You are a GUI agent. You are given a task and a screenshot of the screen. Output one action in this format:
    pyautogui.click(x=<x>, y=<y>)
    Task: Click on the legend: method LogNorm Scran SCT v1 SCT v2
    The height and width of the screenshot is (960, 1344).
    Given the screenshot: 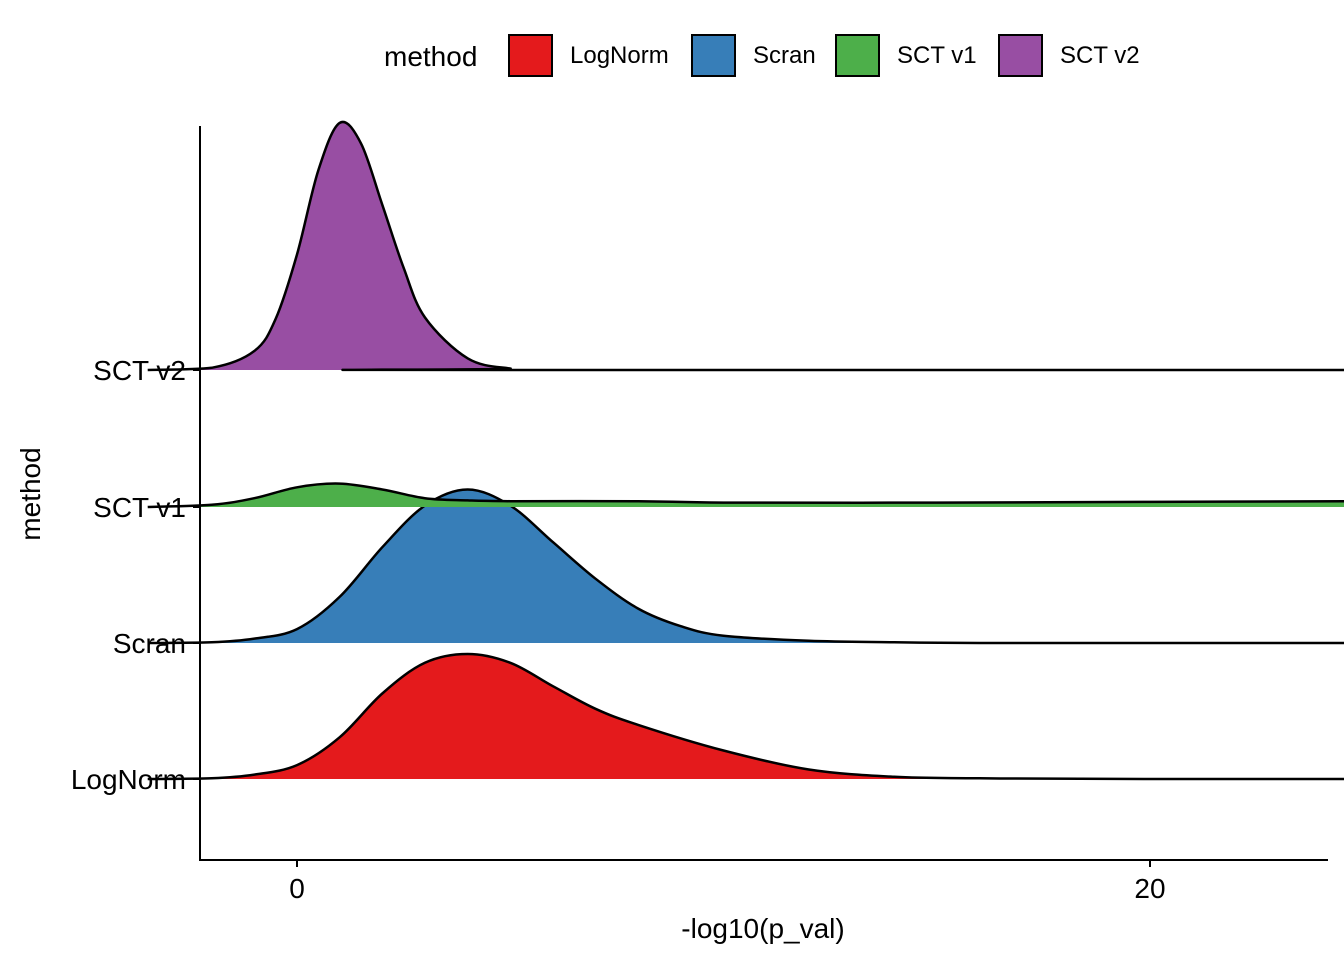 What is the action you would take?
    pyautogui.click(x=762, y=55)
    